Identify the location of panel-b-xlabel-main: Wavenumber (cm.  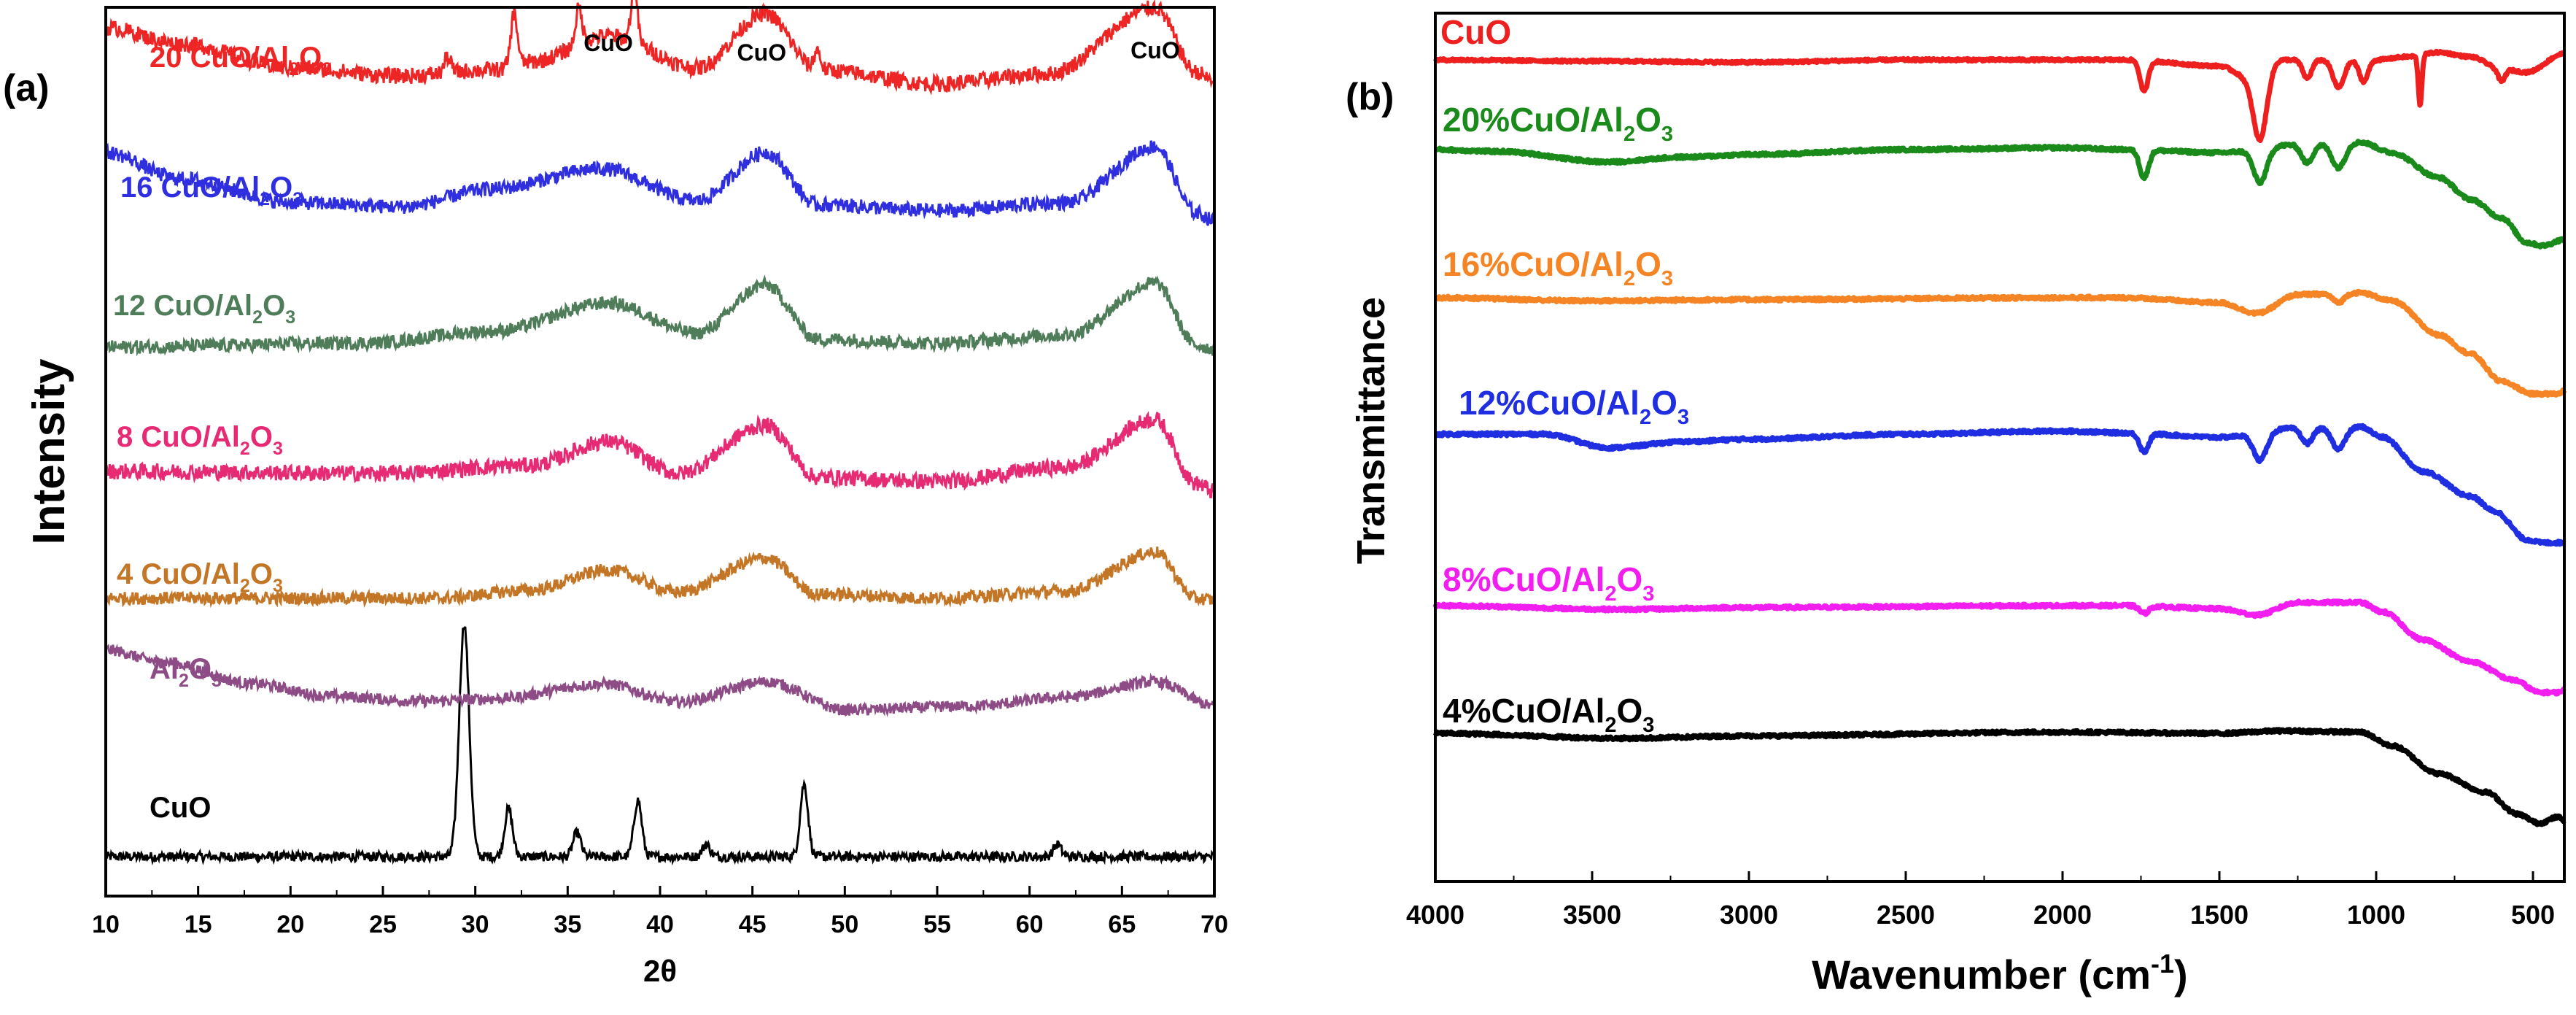
(1982, 974).